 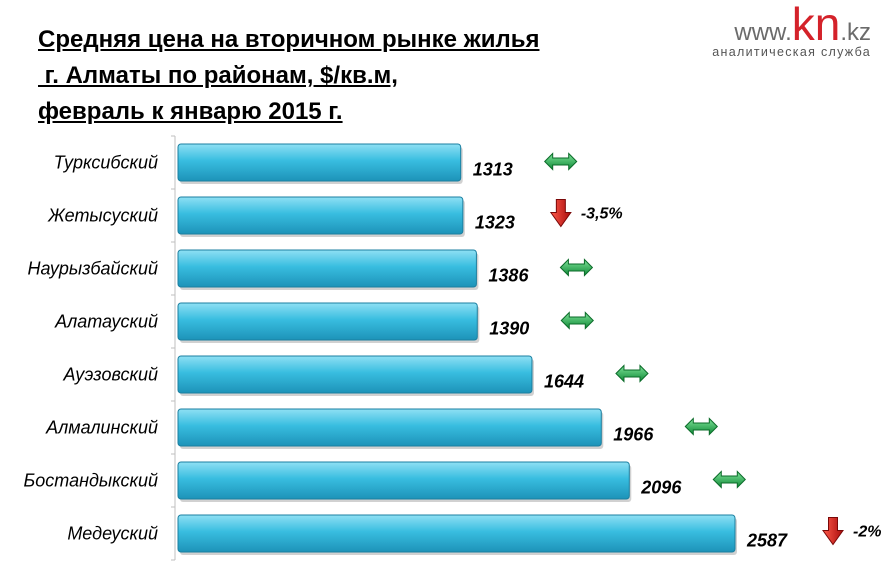 What do you see at coordinates (218, 75) in the screenshot?
I see `chart-title-line2: г. Алматы по районам, $/кв.м,` at bounding box center [218, 75].